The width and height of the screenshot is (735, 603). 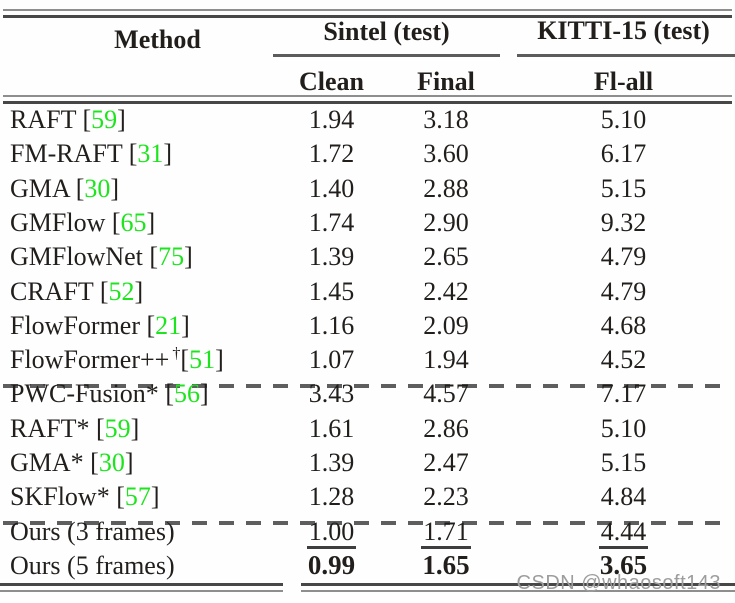 I want to click on table-row-gmflownet: GMFlowNet [75] 1.39 2.65 4.79, so click(x=367, y=257).